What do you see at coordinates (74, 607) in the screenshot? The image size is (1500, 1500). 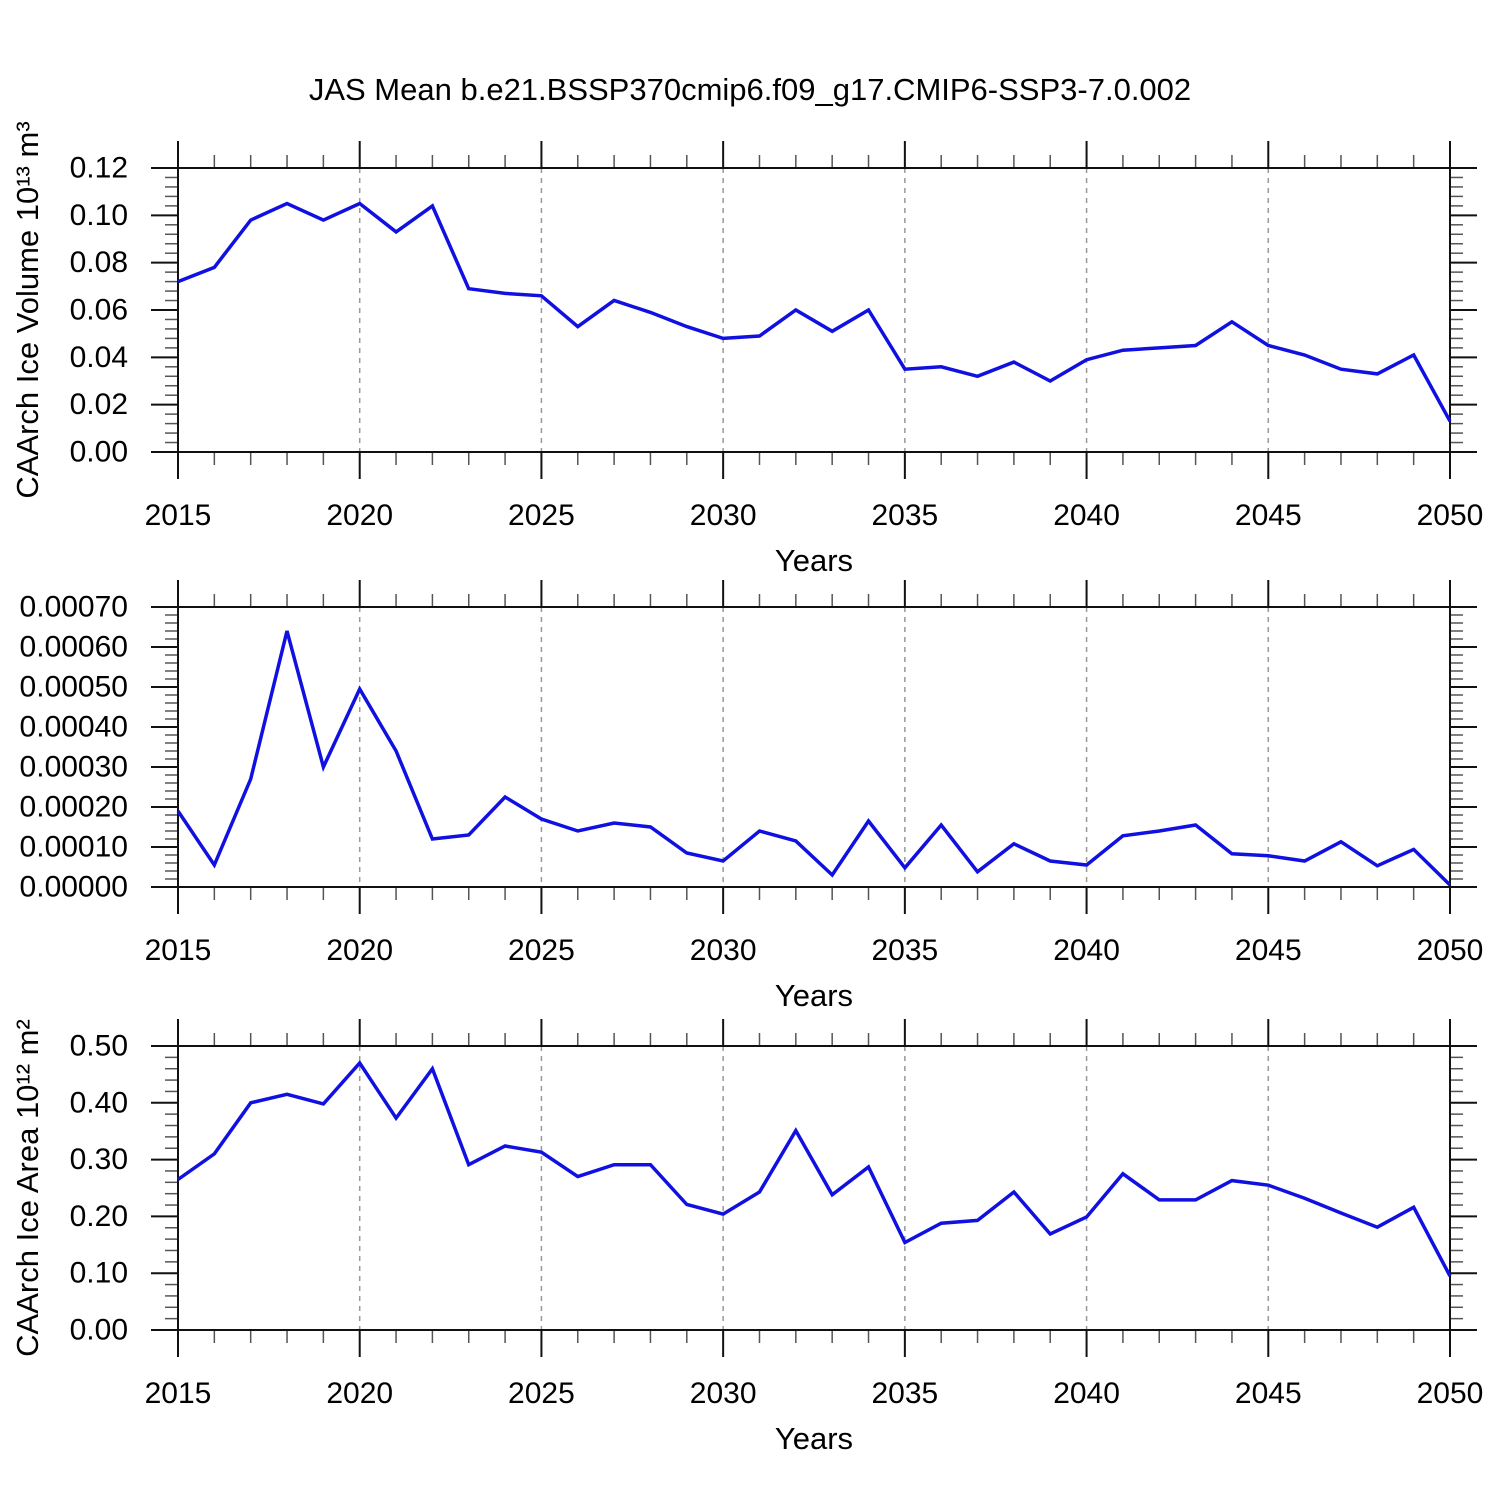 I see `y-tick-label: 0.00070` at bounding box center [74, 607].